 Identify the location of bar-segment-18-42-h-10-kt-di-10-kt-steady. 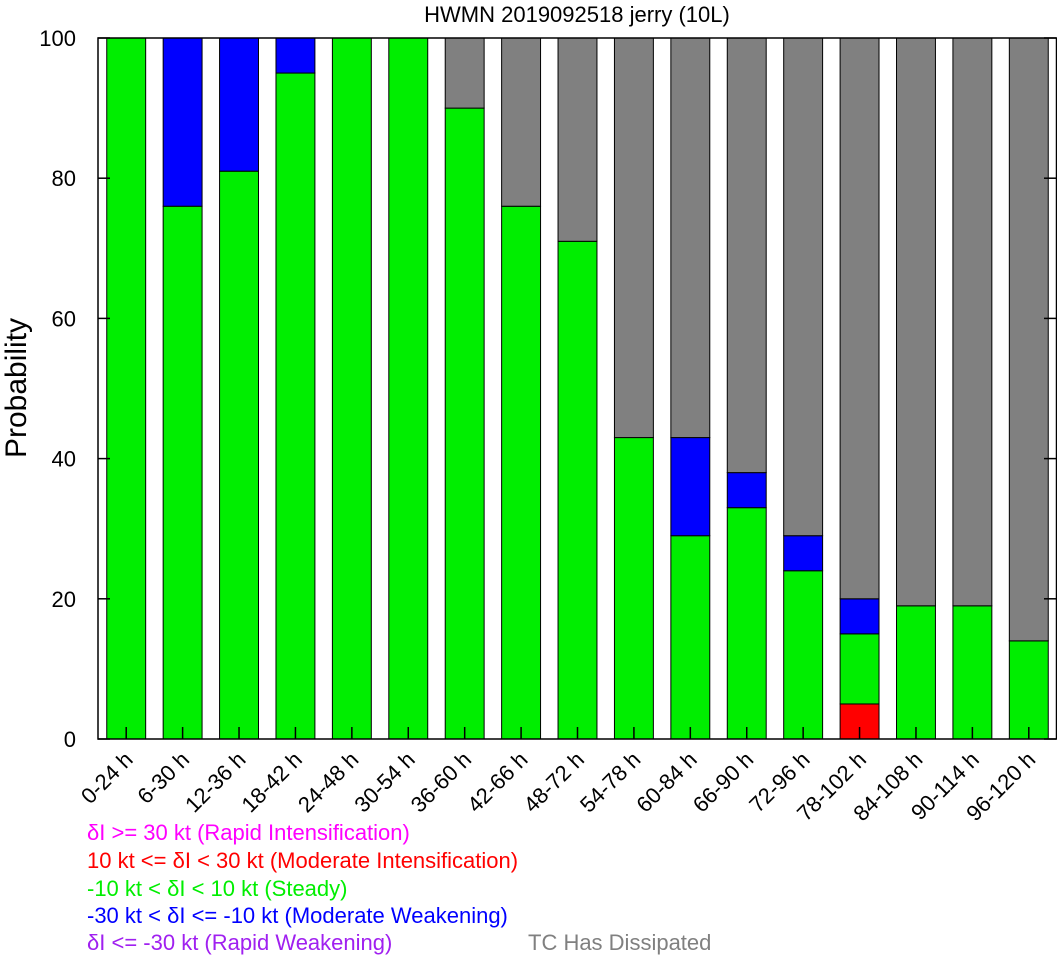
(295, 406).